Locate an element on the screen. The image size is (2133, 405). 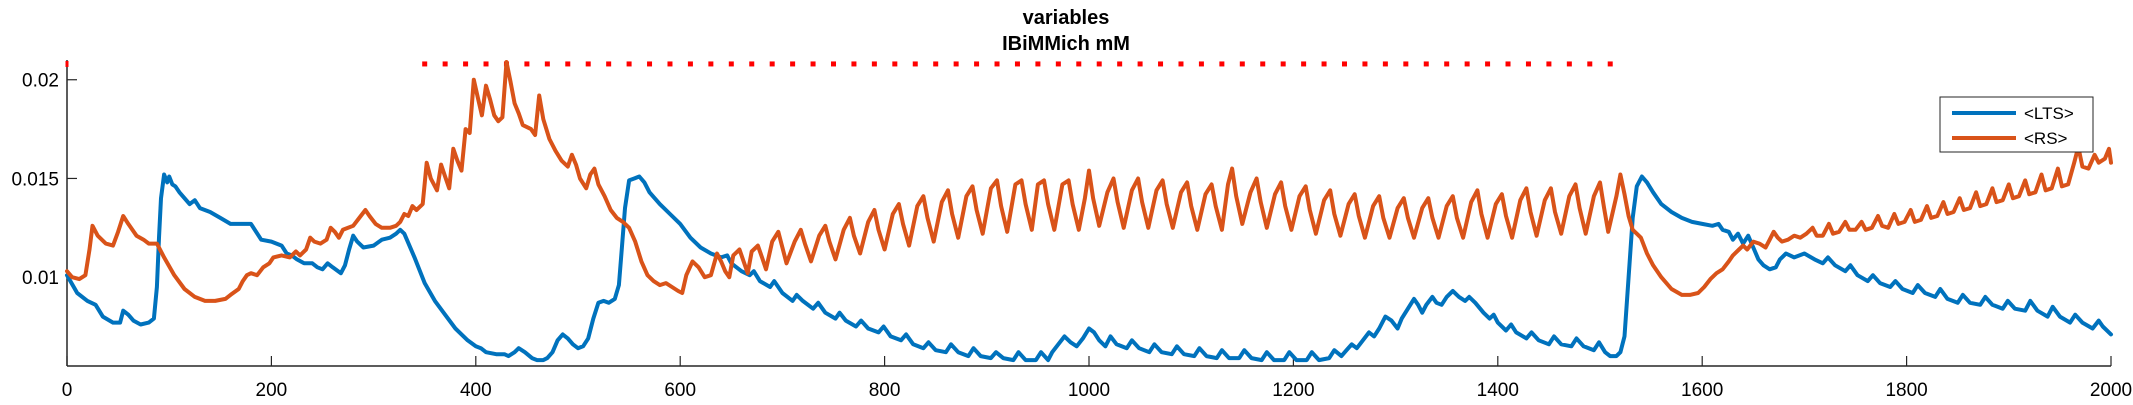
x-tick-label: 1000 is located at coordinates (1089, 390).